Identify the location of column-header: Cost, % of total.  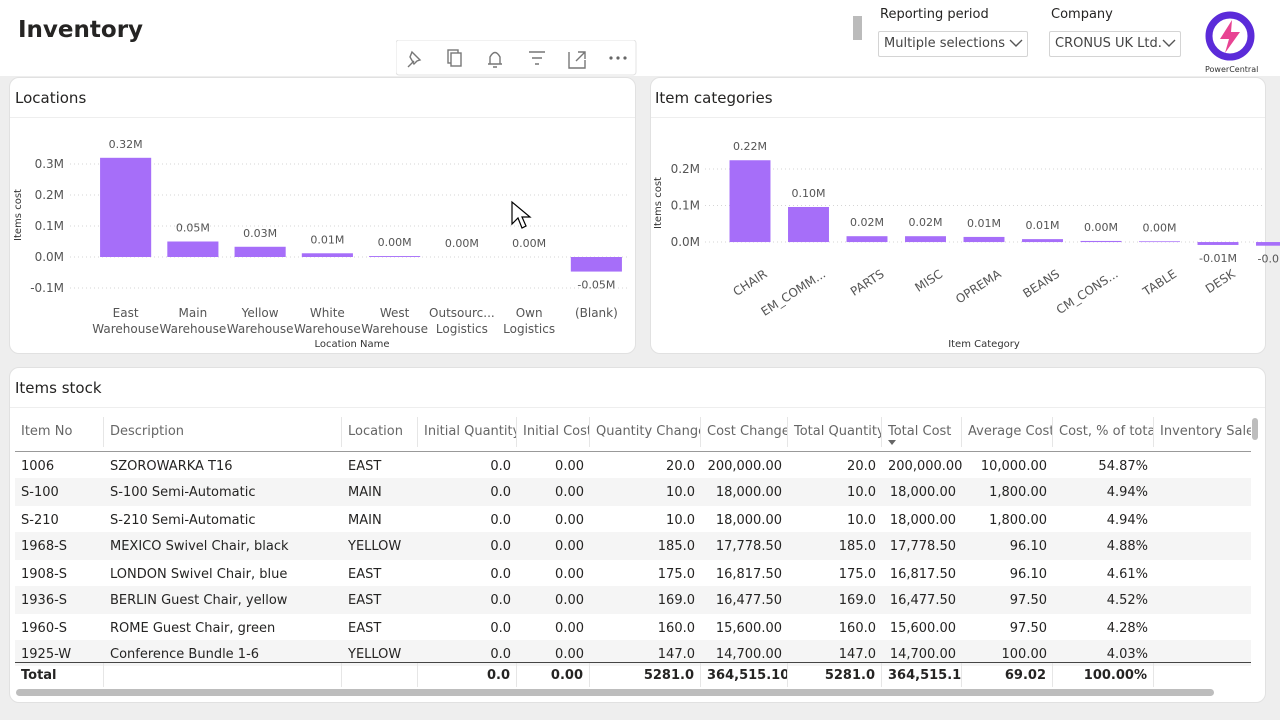
(1103, 432).